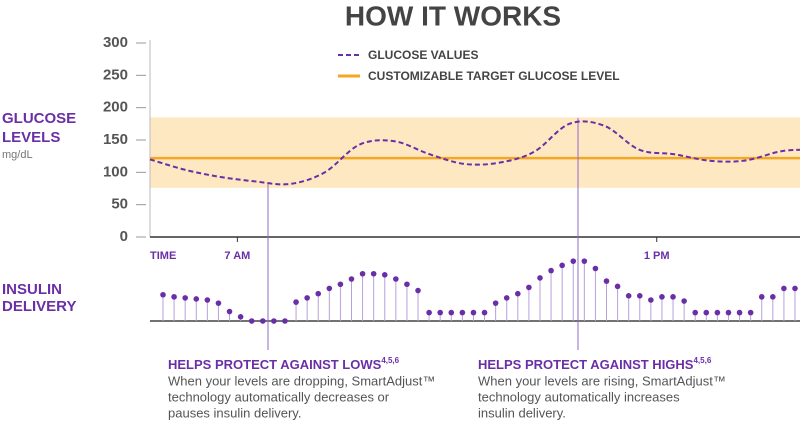 This screenshot has width=800, height=439. What do you see at coordinates (32, 289) in the screenshot?
I see `insulin-label: INSULIN` at bounding box center [32, 289].